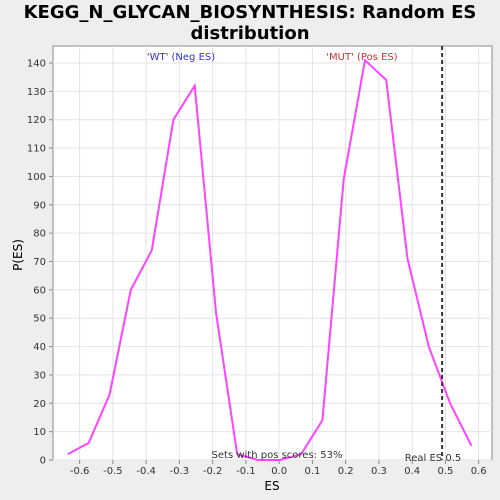 The image size is (500, 500). Describe the element at coordinates (39, 262) in the screenshot. I see `y-tick-label: 70` at that location.